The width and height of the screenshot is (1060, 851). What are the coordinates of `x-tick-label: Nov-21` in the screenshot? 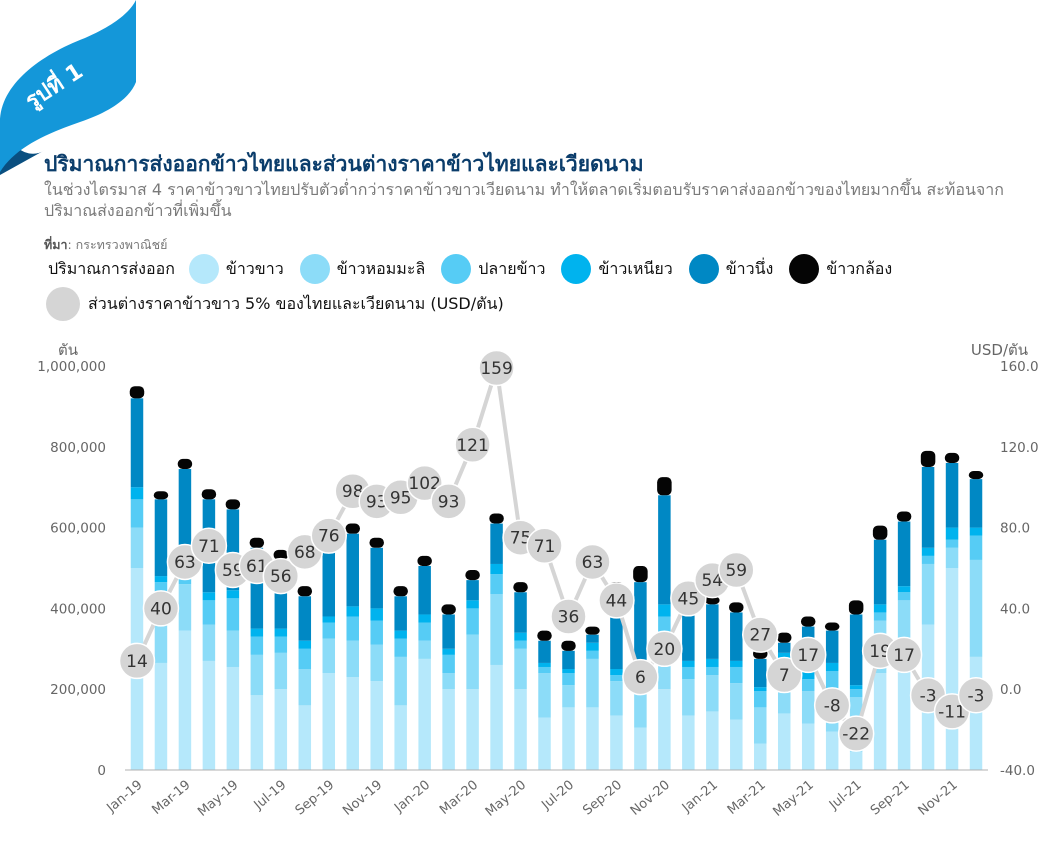 It's located at (938, 798).